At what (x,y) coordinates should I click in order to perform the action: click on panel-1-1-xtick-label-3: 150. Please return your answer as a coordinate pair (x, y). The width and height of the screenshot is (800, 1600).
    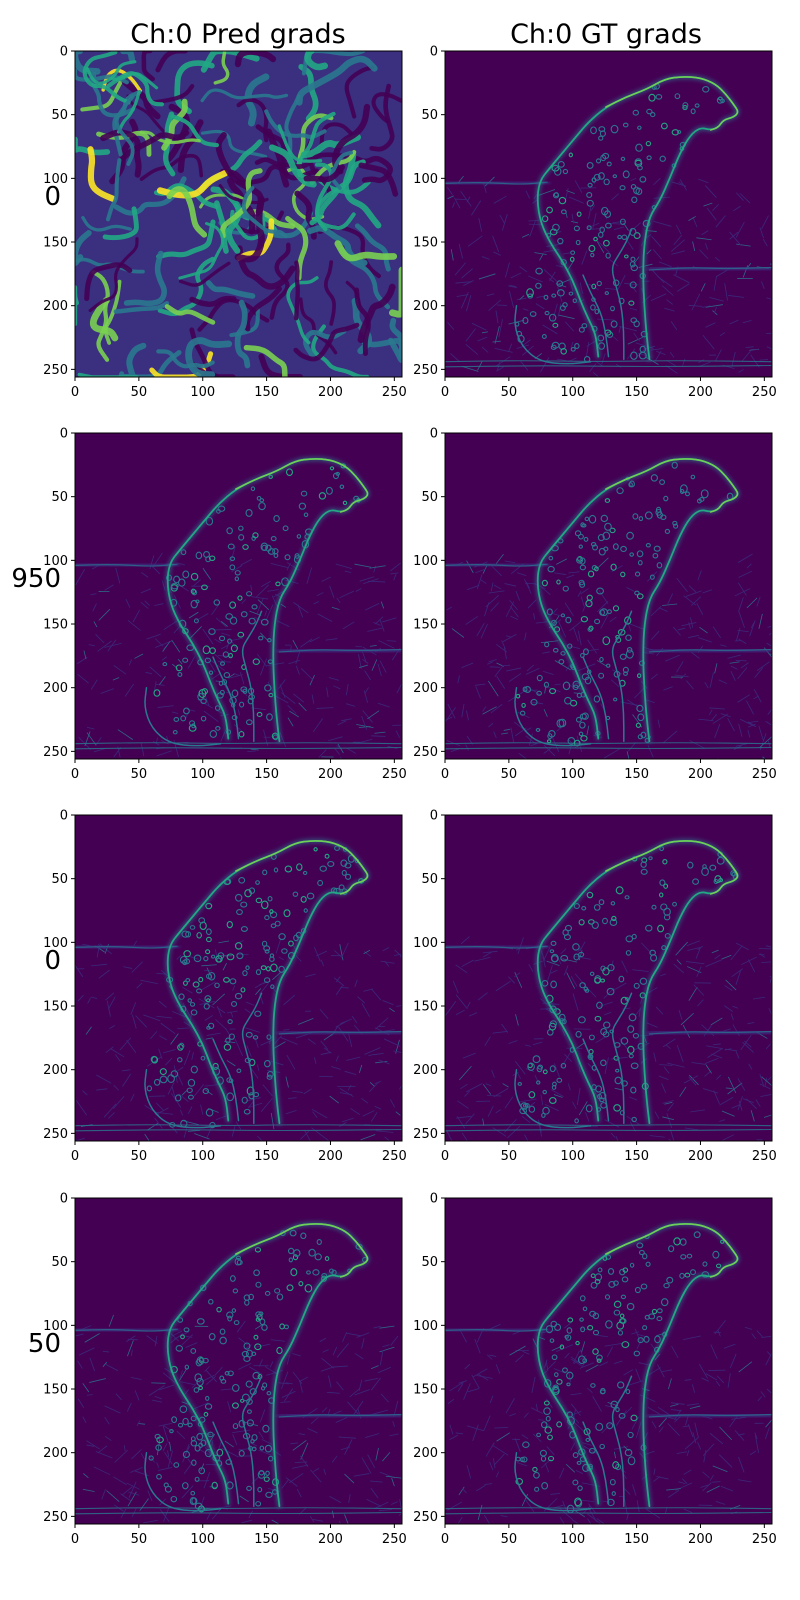
    Looking at the image, I should click on (636, 774).